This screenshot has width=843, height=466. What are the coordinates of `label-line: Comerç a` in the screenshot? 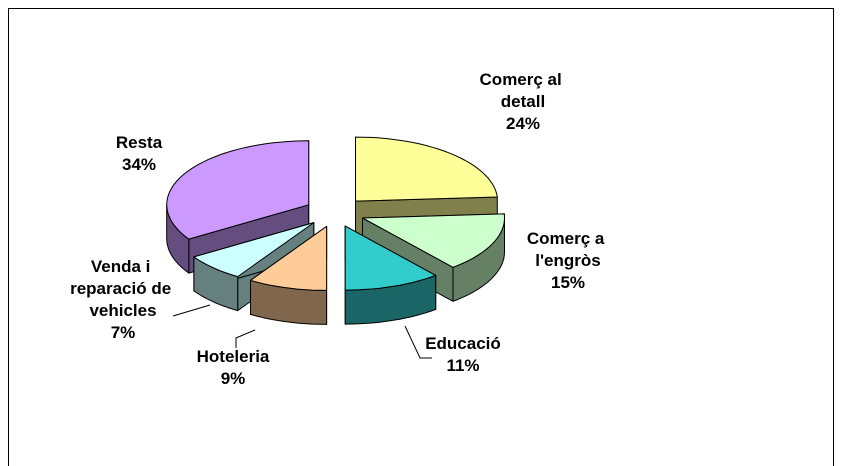 It's located at (568, 238).